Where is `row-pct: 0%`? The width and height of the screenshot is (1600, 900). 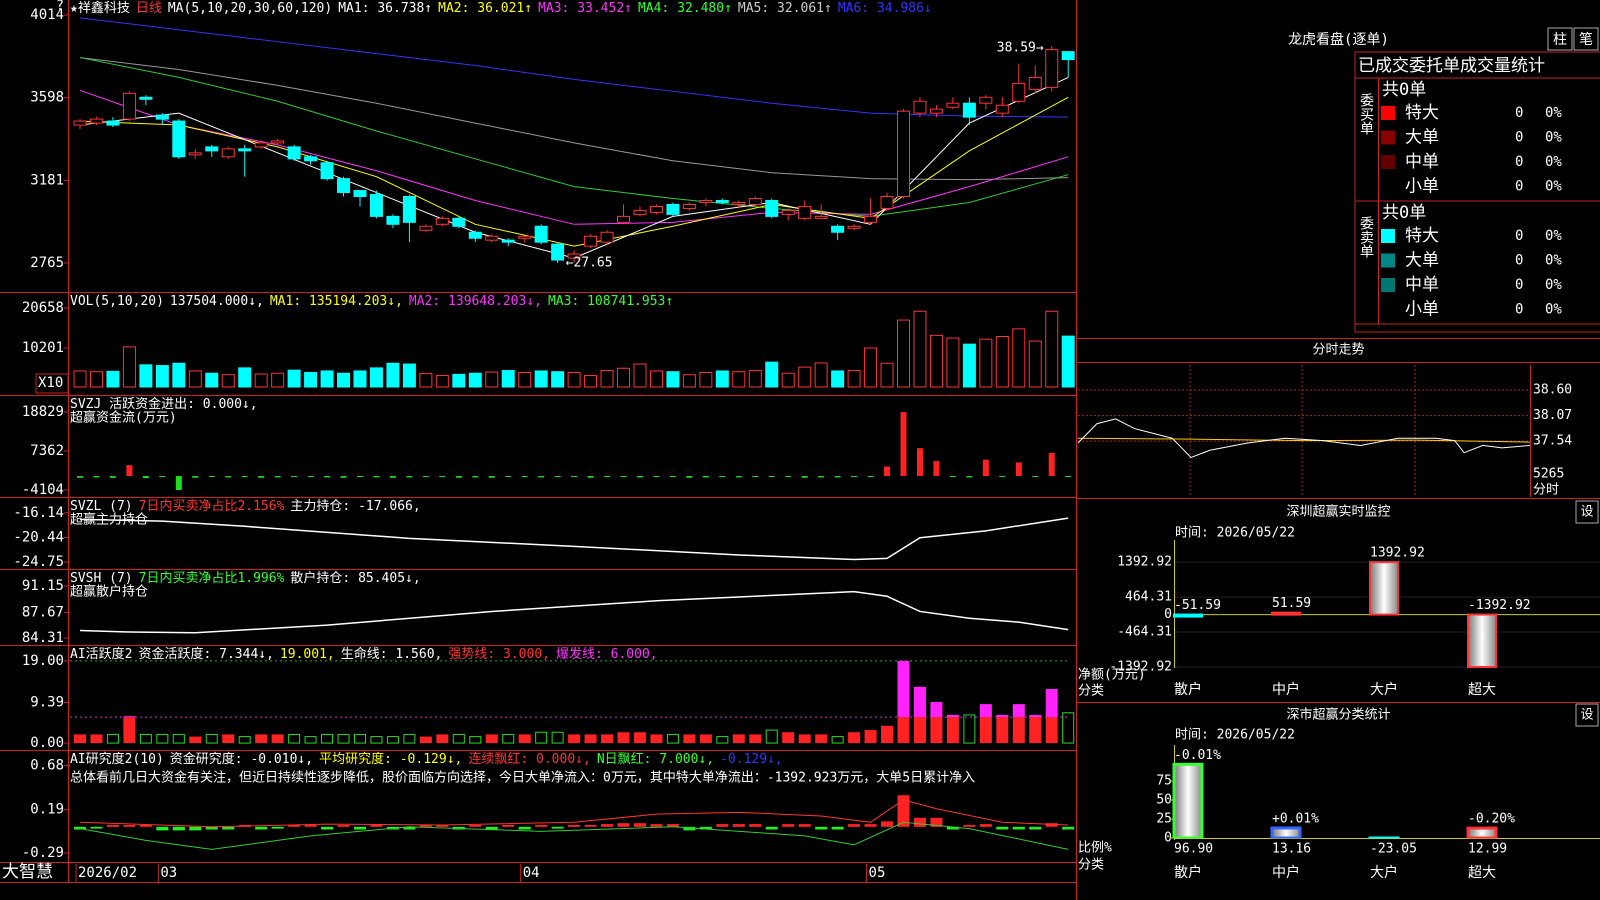
row-pct: 0% is located at coordinates (1553, 261).